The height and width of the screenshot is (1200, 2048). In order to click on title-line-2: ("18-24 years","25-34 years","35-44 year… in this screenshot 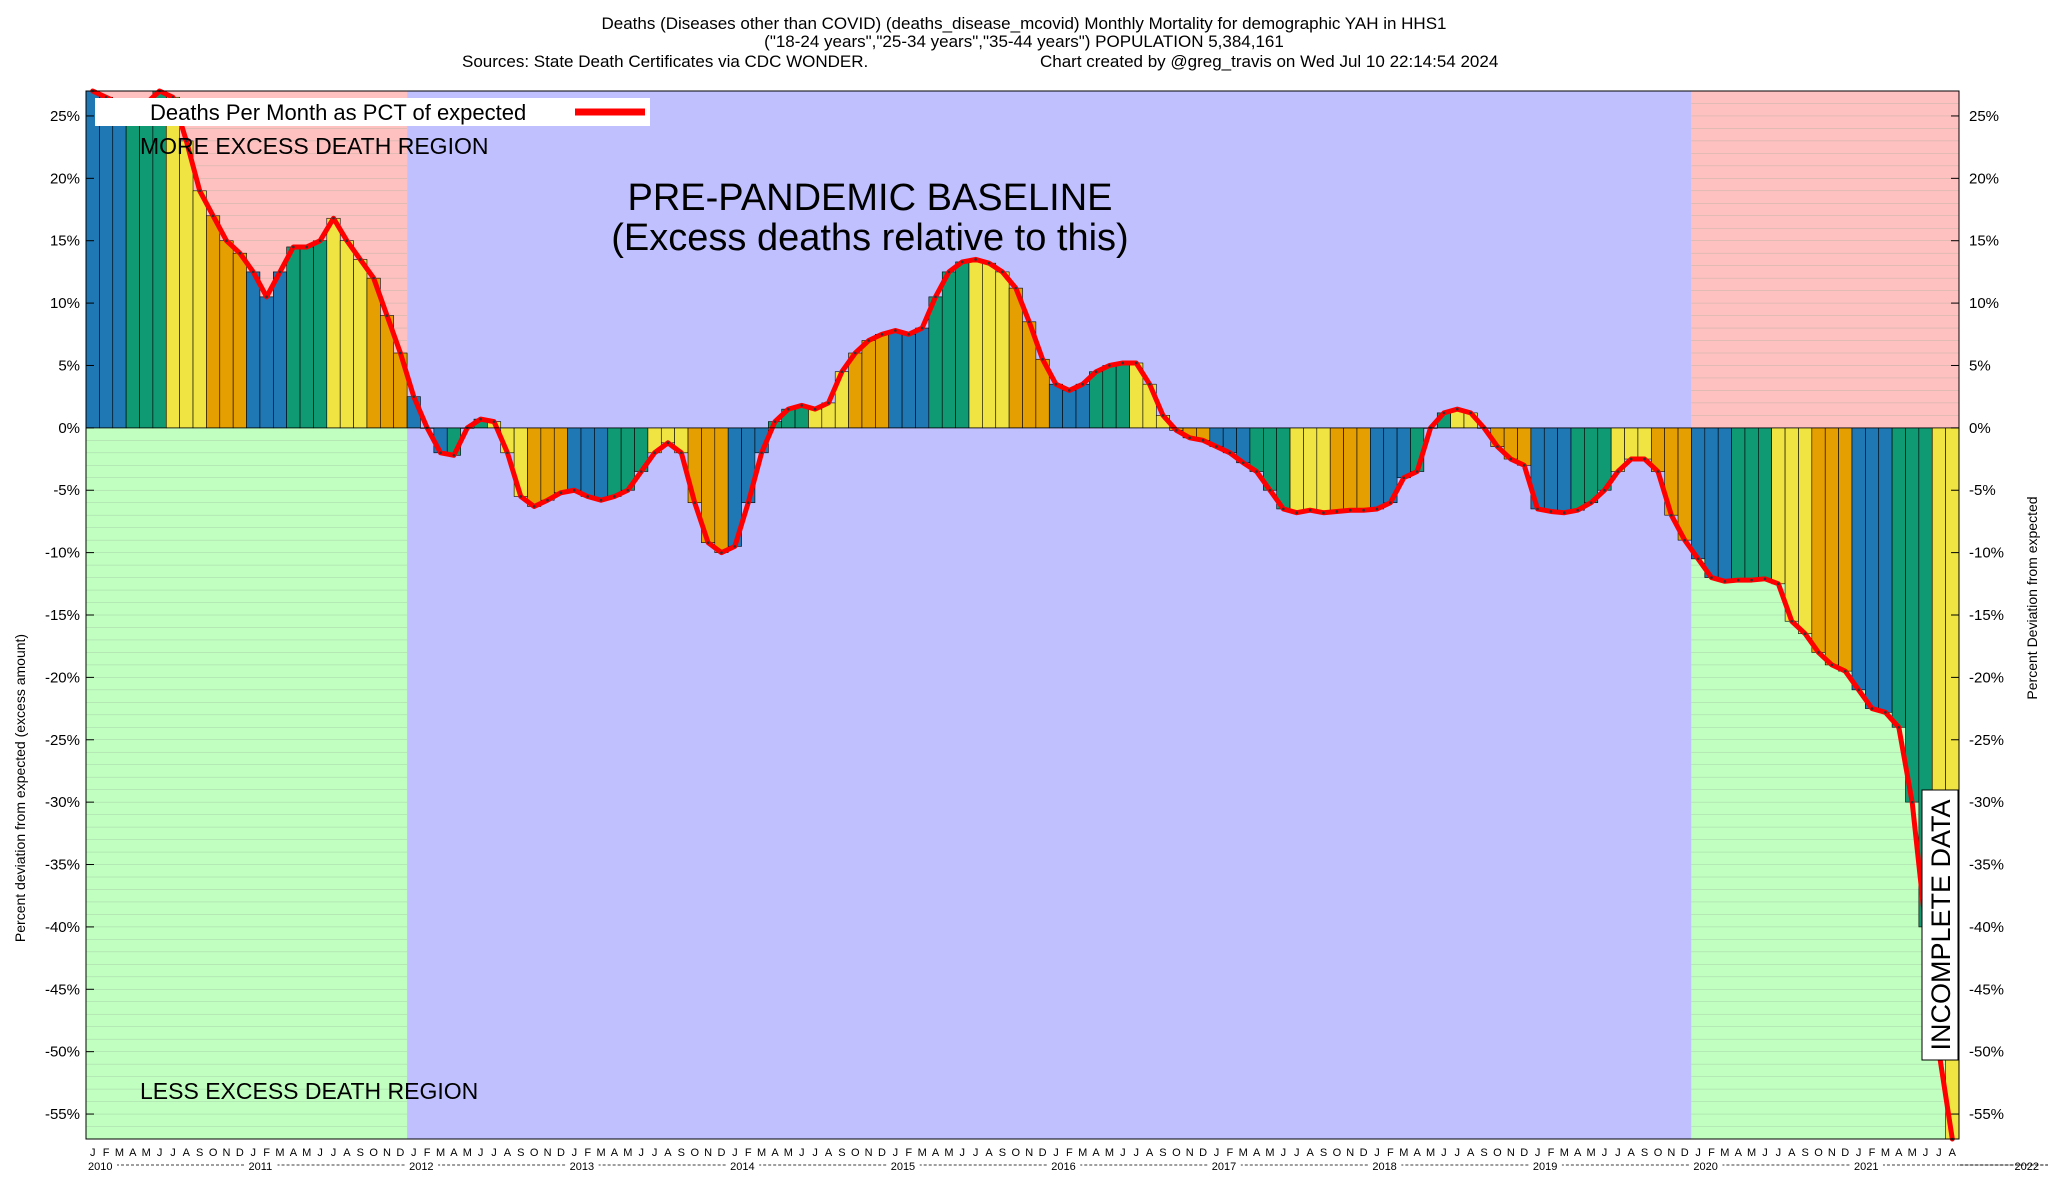, I will do `click(1024, 41)`.